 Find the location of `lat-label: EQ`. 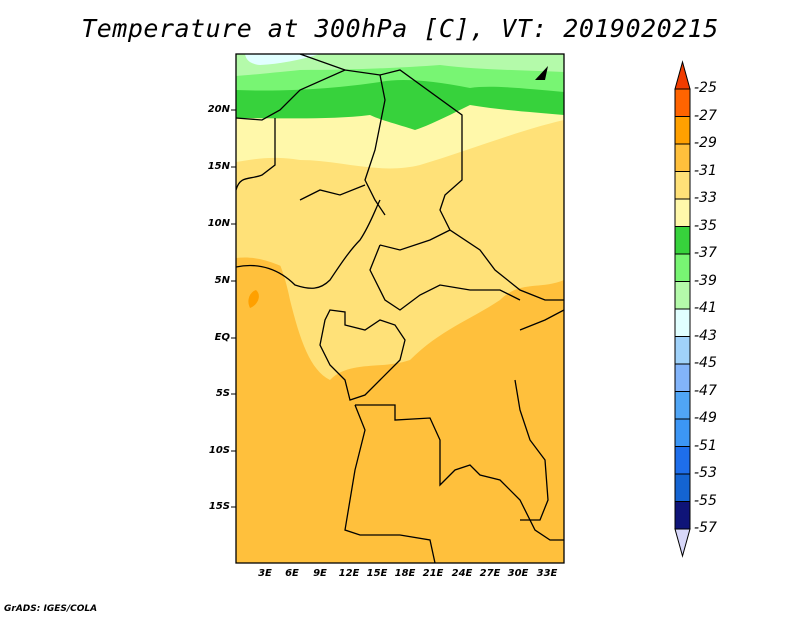

lat-label: EQ is located at coordinates (222, 337).